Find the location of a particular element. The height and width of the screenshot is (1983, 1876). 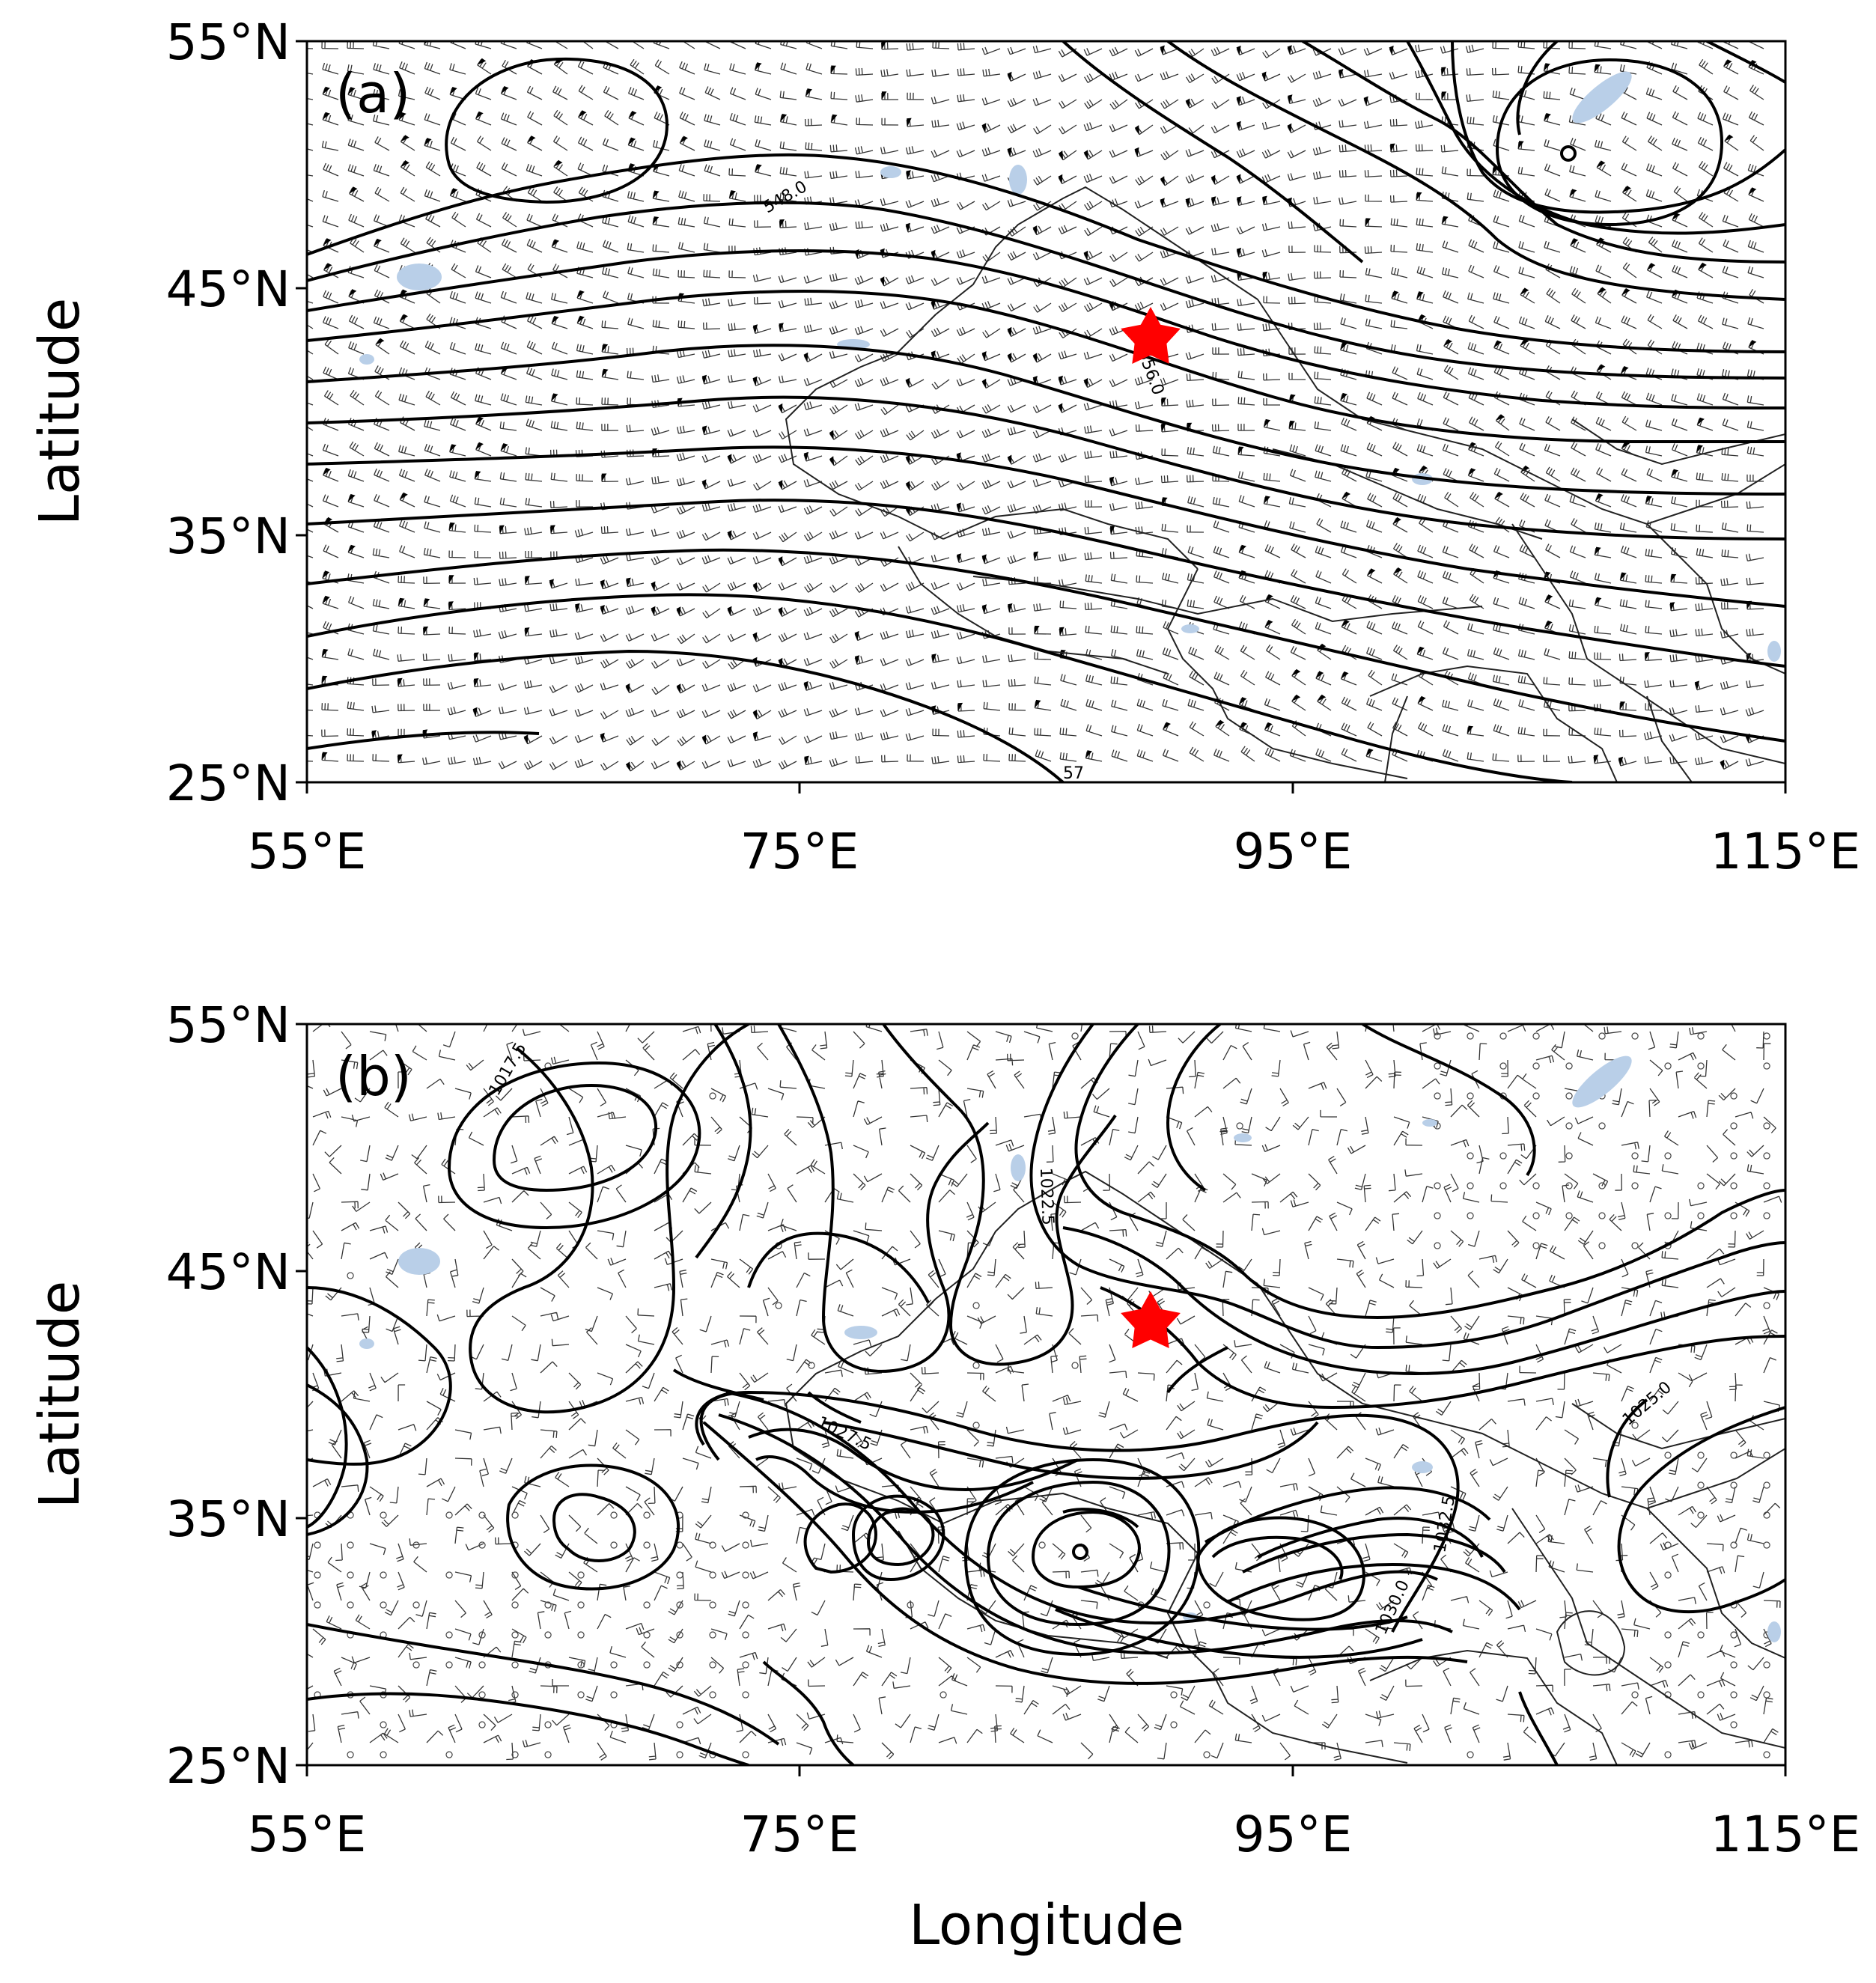

panel-label: (a) is located at coordinates (372, 93).